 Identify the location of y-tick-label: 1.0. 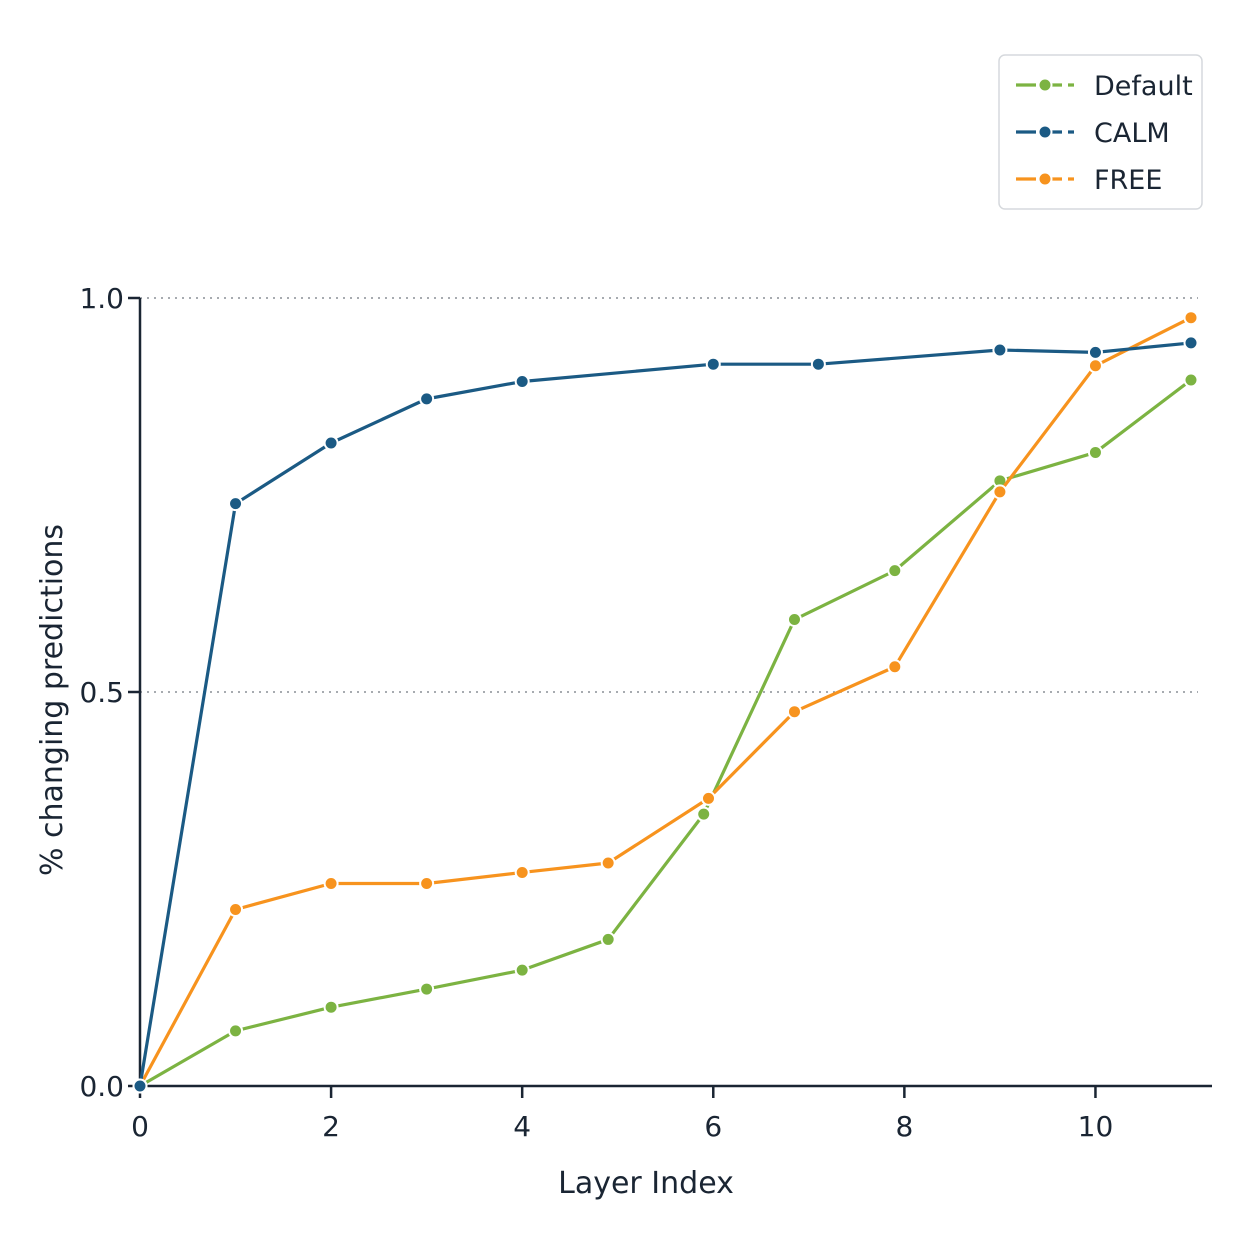
(101, 298).